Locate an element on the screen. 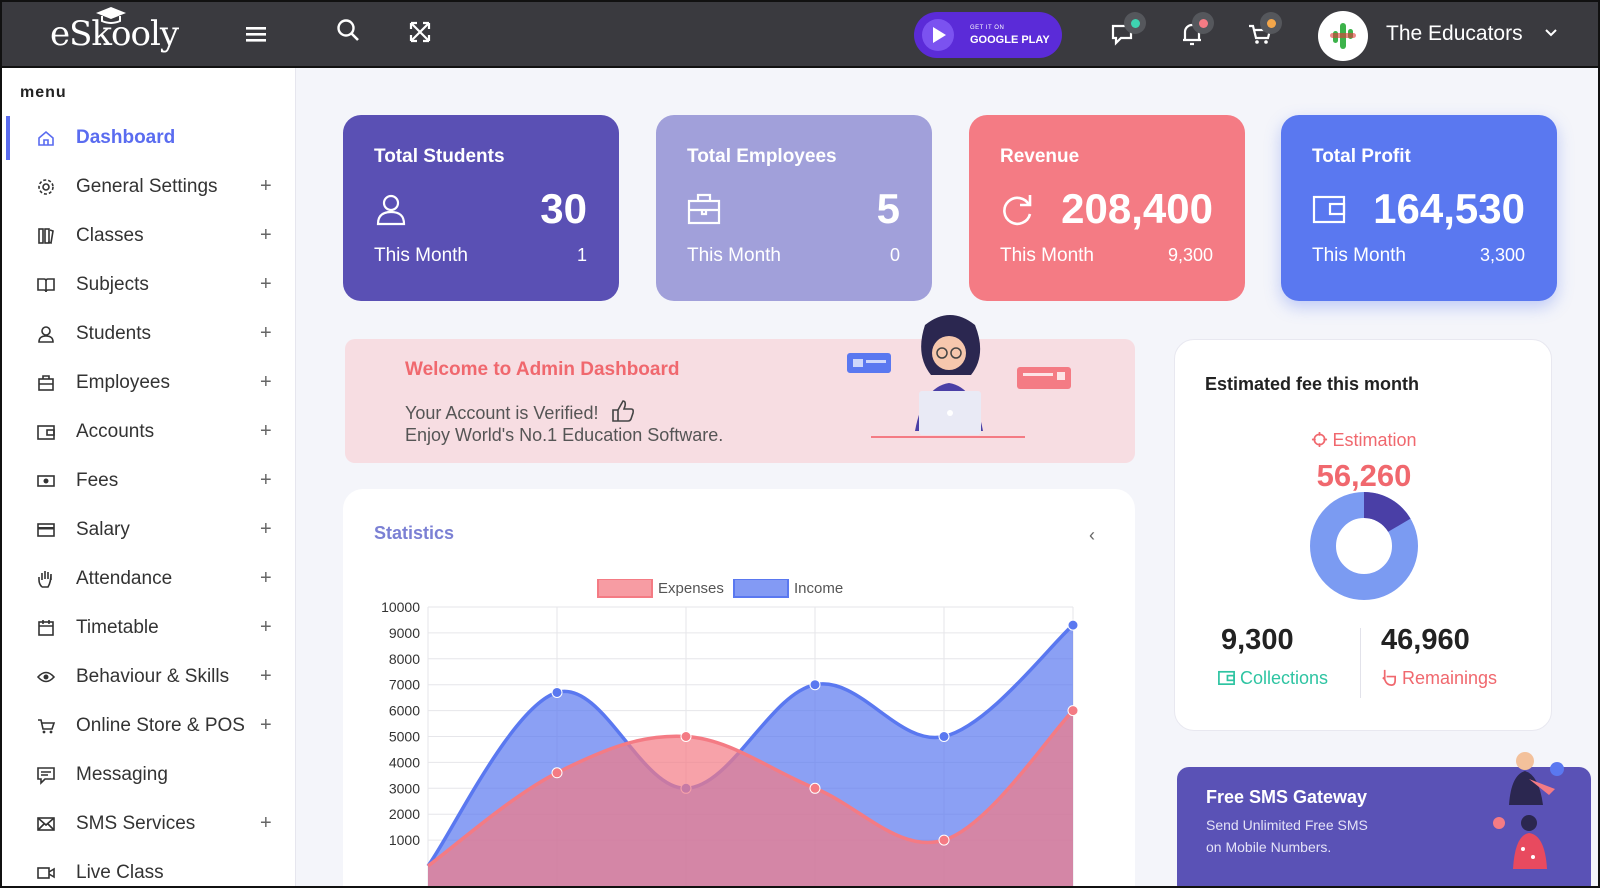 The image size is (1600, 888). user-name: The Educators is located at coordinates (1454, 33).